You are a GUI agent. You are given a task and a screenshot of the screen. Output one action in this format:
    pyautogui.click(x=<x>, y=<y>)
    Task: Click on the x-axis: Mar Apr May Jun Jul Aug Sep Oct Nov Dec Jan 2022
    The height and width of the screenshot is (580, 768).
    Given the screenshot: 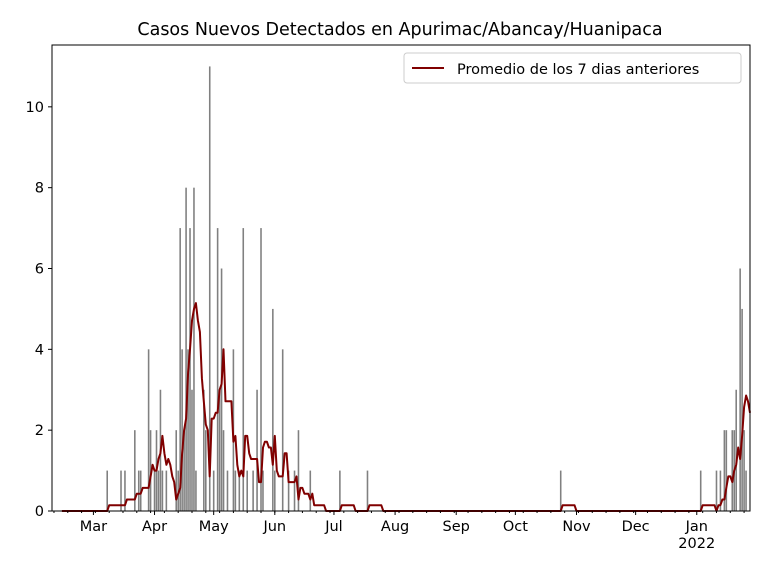 What is the action you would take?
    pyautogui.click(x=399, y=531)
    